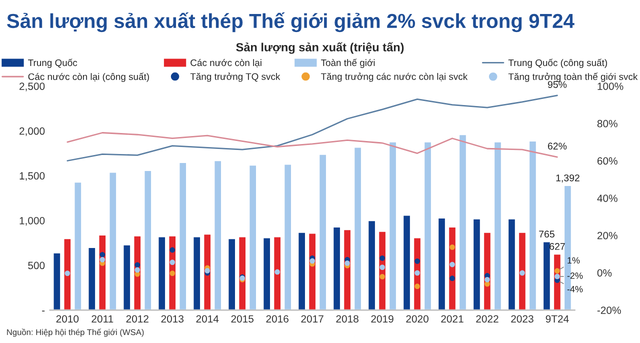 The image size is (640, 343). I want to click on x-tick-label: 2023, so click(522, 319).